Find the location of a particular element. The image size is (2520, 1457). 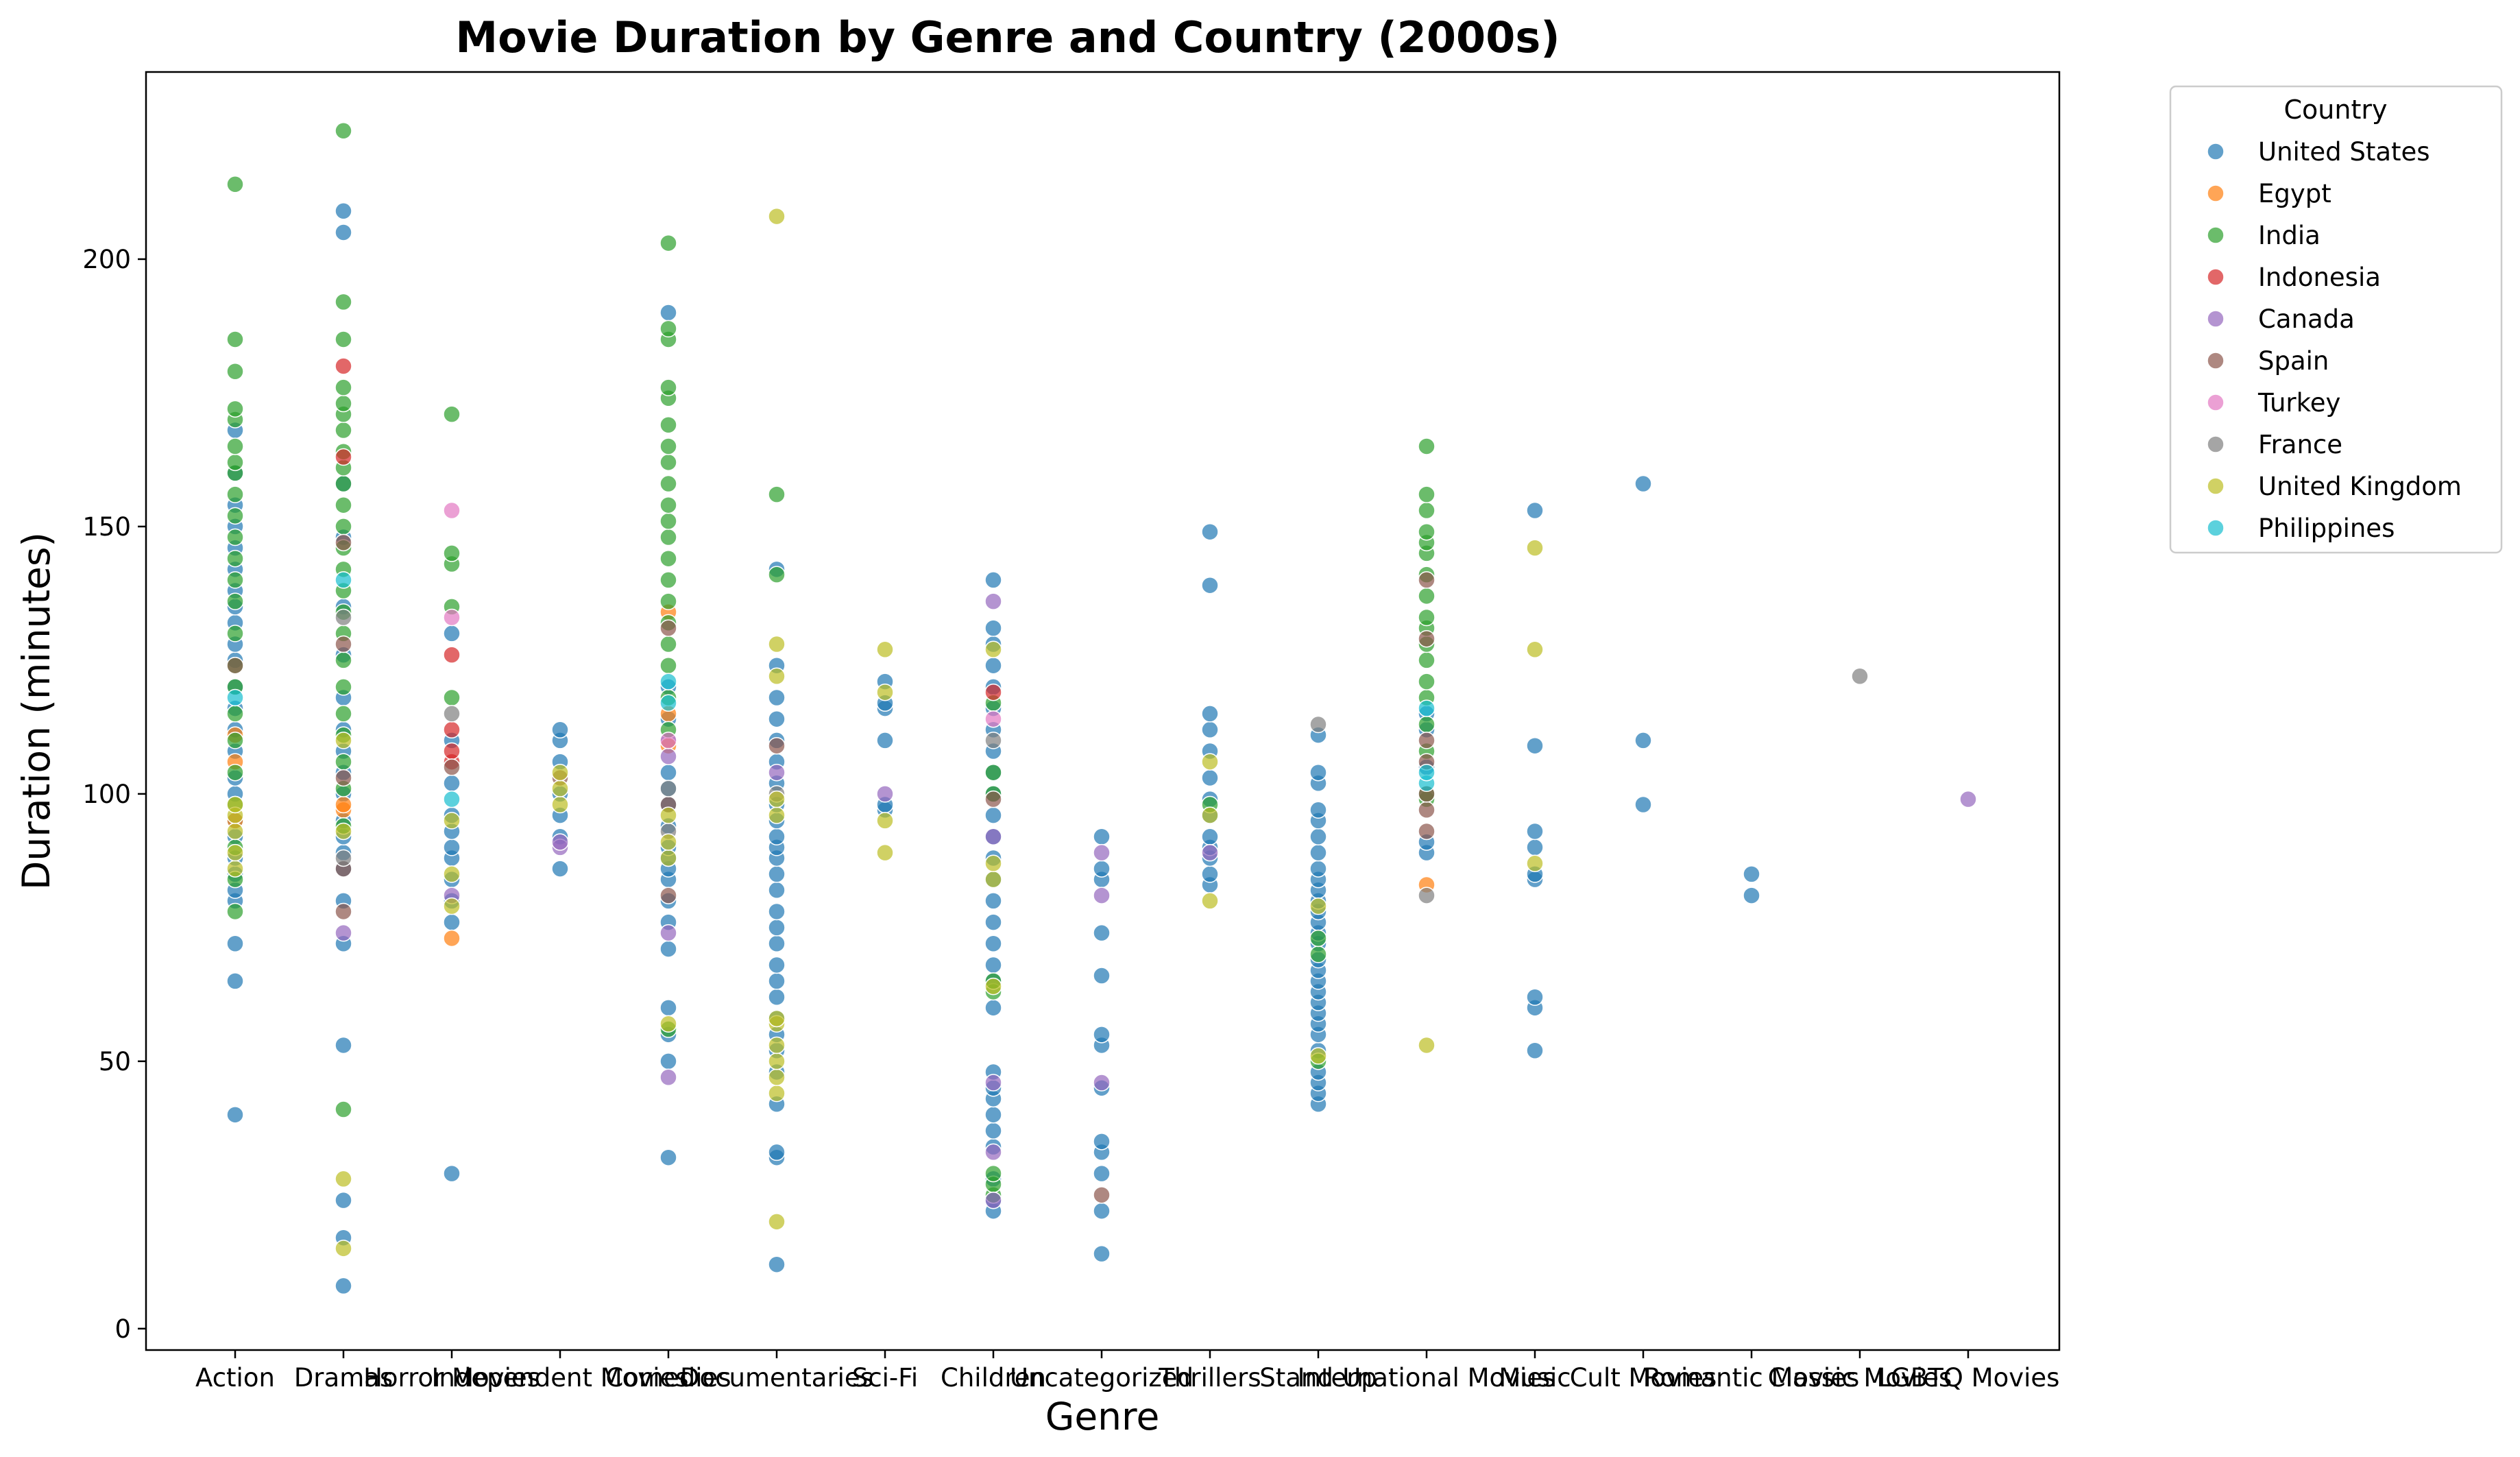

x-tick-label: Classic Movies is located at coordinates (1860, 1378).